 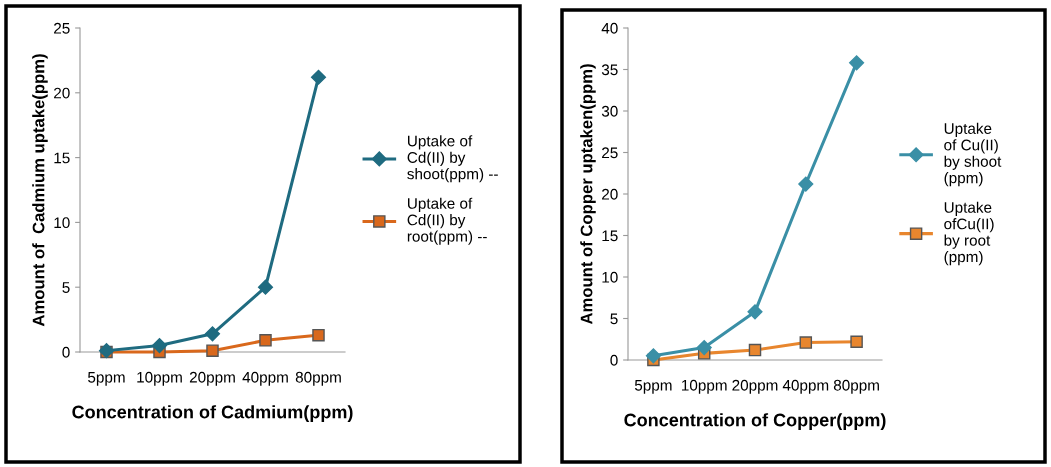 What do you see at coordinates (609, 111) in the screenshot?
I see `y-tick-label: 30` at bounding box center [609, 111].